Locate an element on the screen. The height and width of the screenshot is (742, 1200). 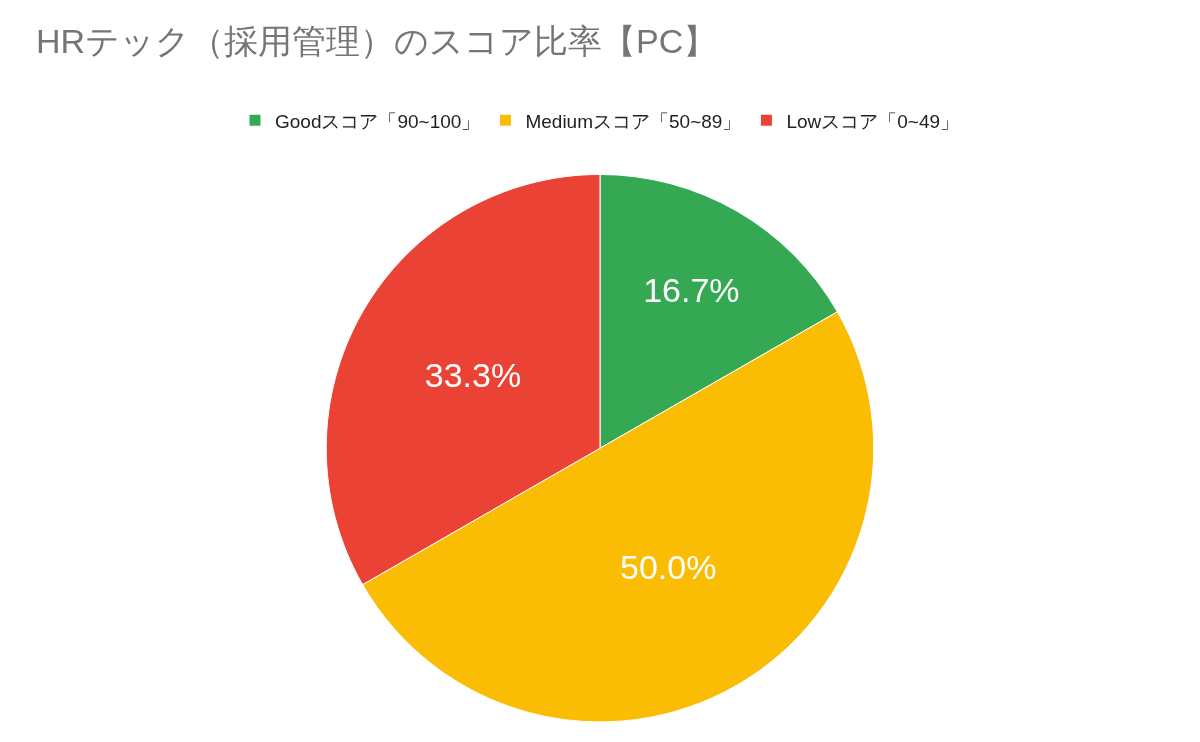
legend-label: Mediumスコア「50~89」 is located at coordinates (633, 121).